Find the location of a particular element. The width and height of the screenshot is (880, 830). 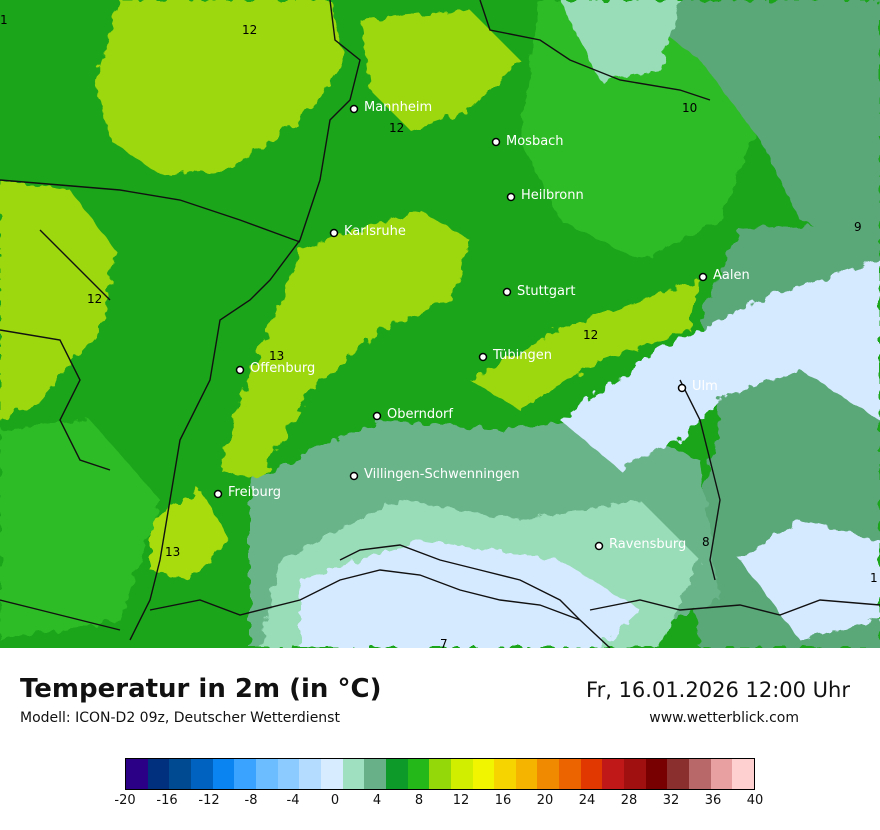

border-southwest is located at coordinates (60, 615).